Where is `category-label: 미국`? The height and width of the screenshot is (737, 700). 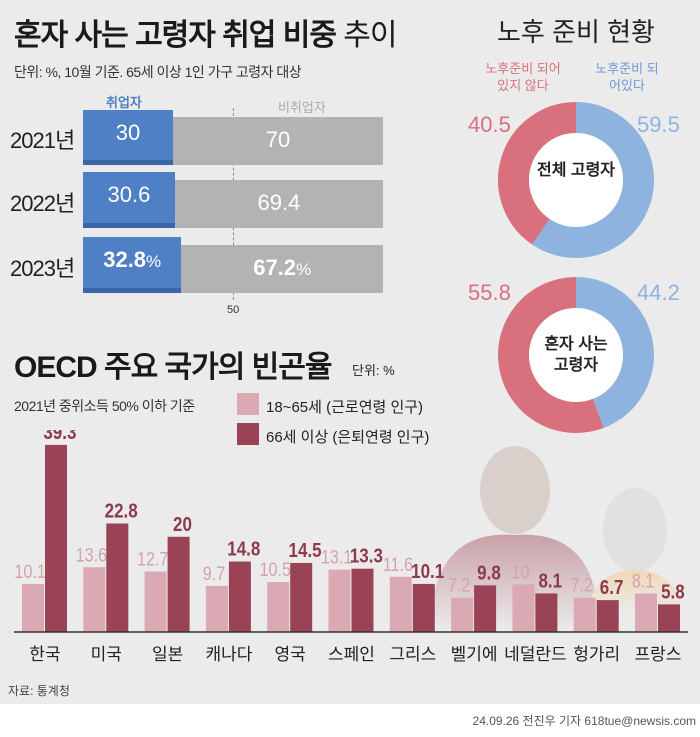 category-label: 미국 is located at coordinates (106, 654).